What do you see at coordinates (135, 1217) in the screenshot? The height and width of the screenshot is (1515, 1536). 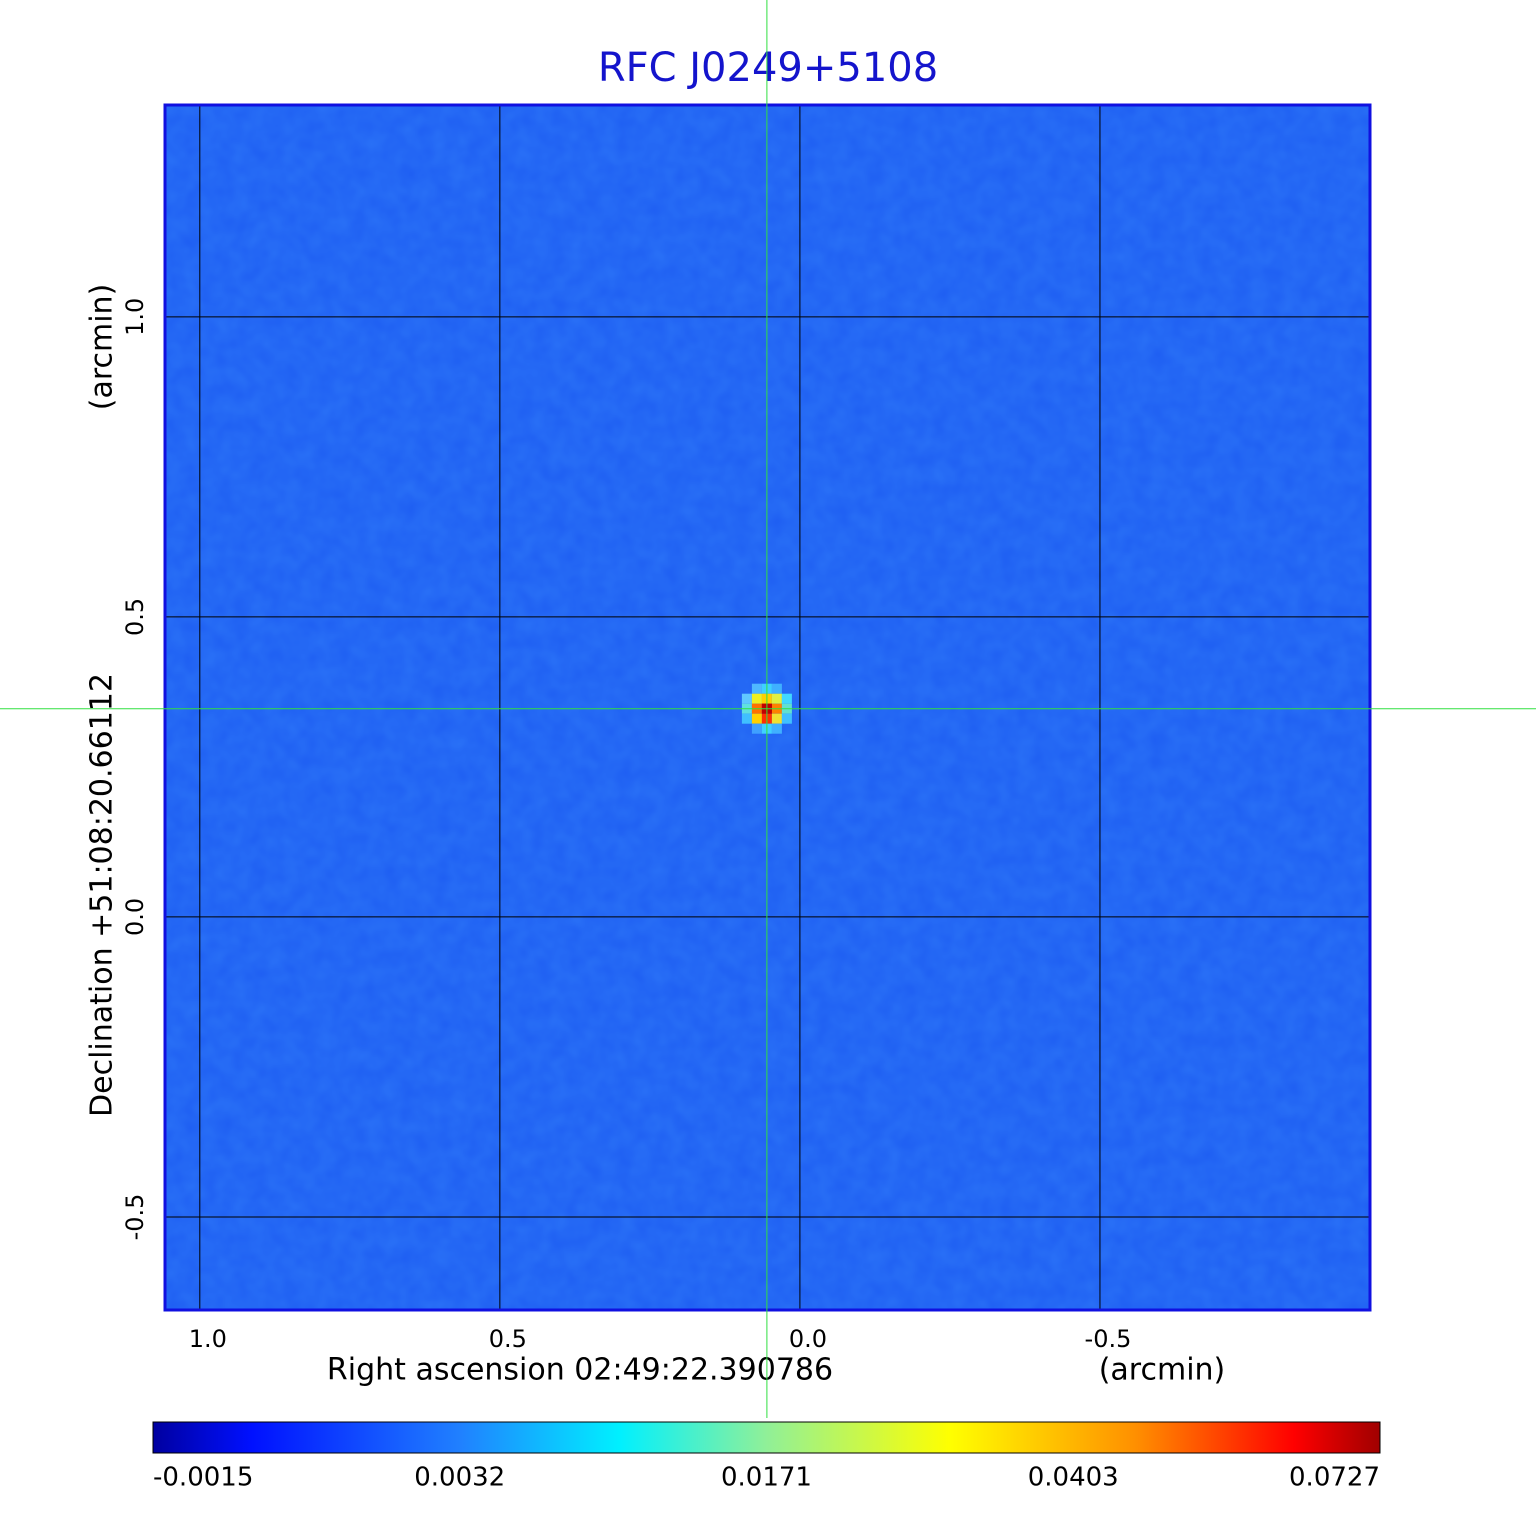 I see `y-tick-label: -0.5` at bounding box center [135, 1217].